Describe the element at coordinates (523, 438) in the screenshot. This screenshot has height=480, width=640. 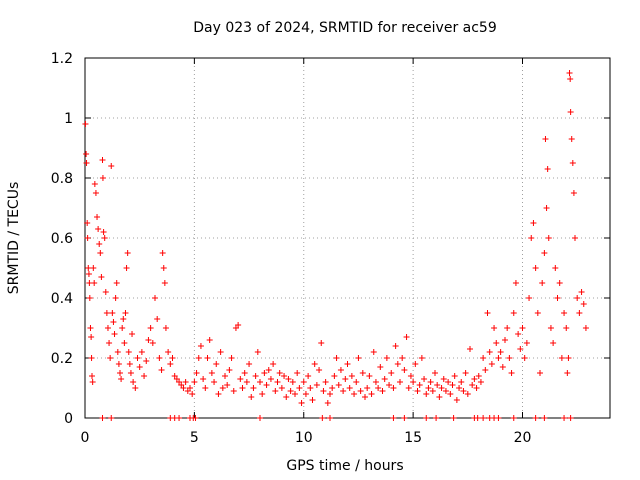
I see `x-tick-label: 20` at that location.